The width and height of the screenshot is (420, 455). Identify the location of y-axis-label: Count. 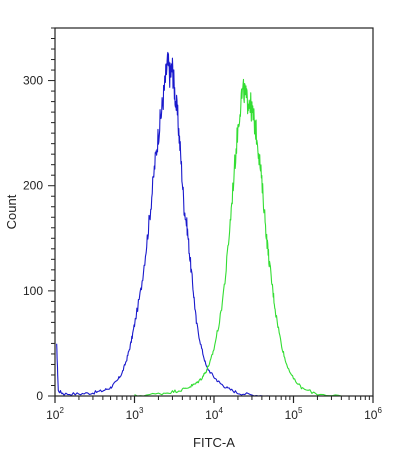
(11, 211).